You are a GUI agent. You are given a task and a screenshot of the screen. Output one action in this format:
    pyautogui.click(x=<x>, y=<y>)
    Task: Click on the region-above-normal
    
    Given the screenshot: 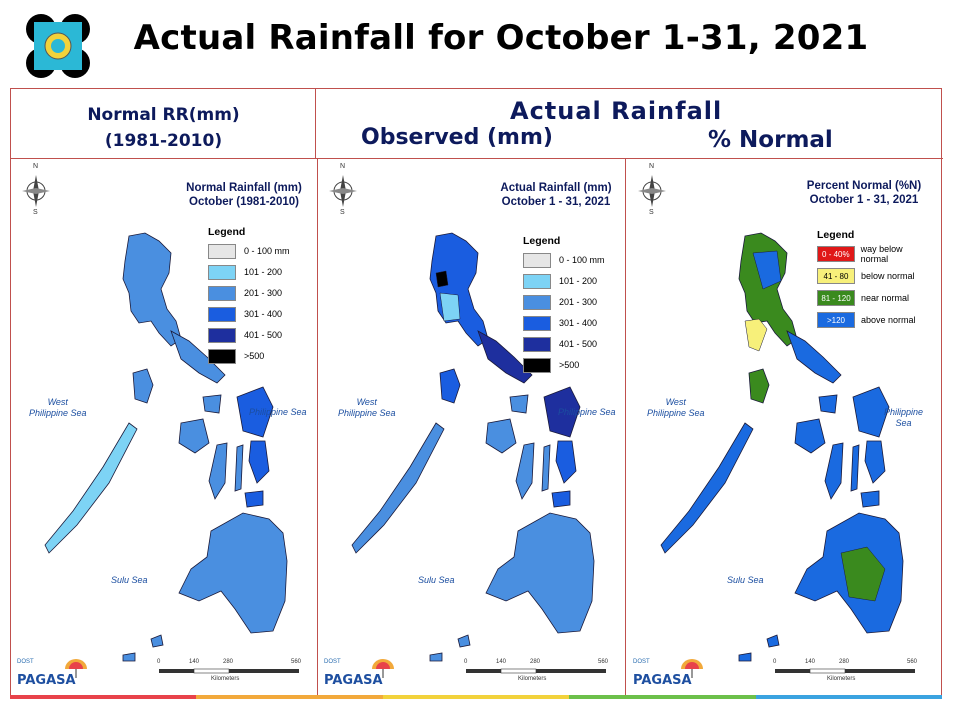 What is the action you would take?
    pyautogui.click(x=767, y=270)
    